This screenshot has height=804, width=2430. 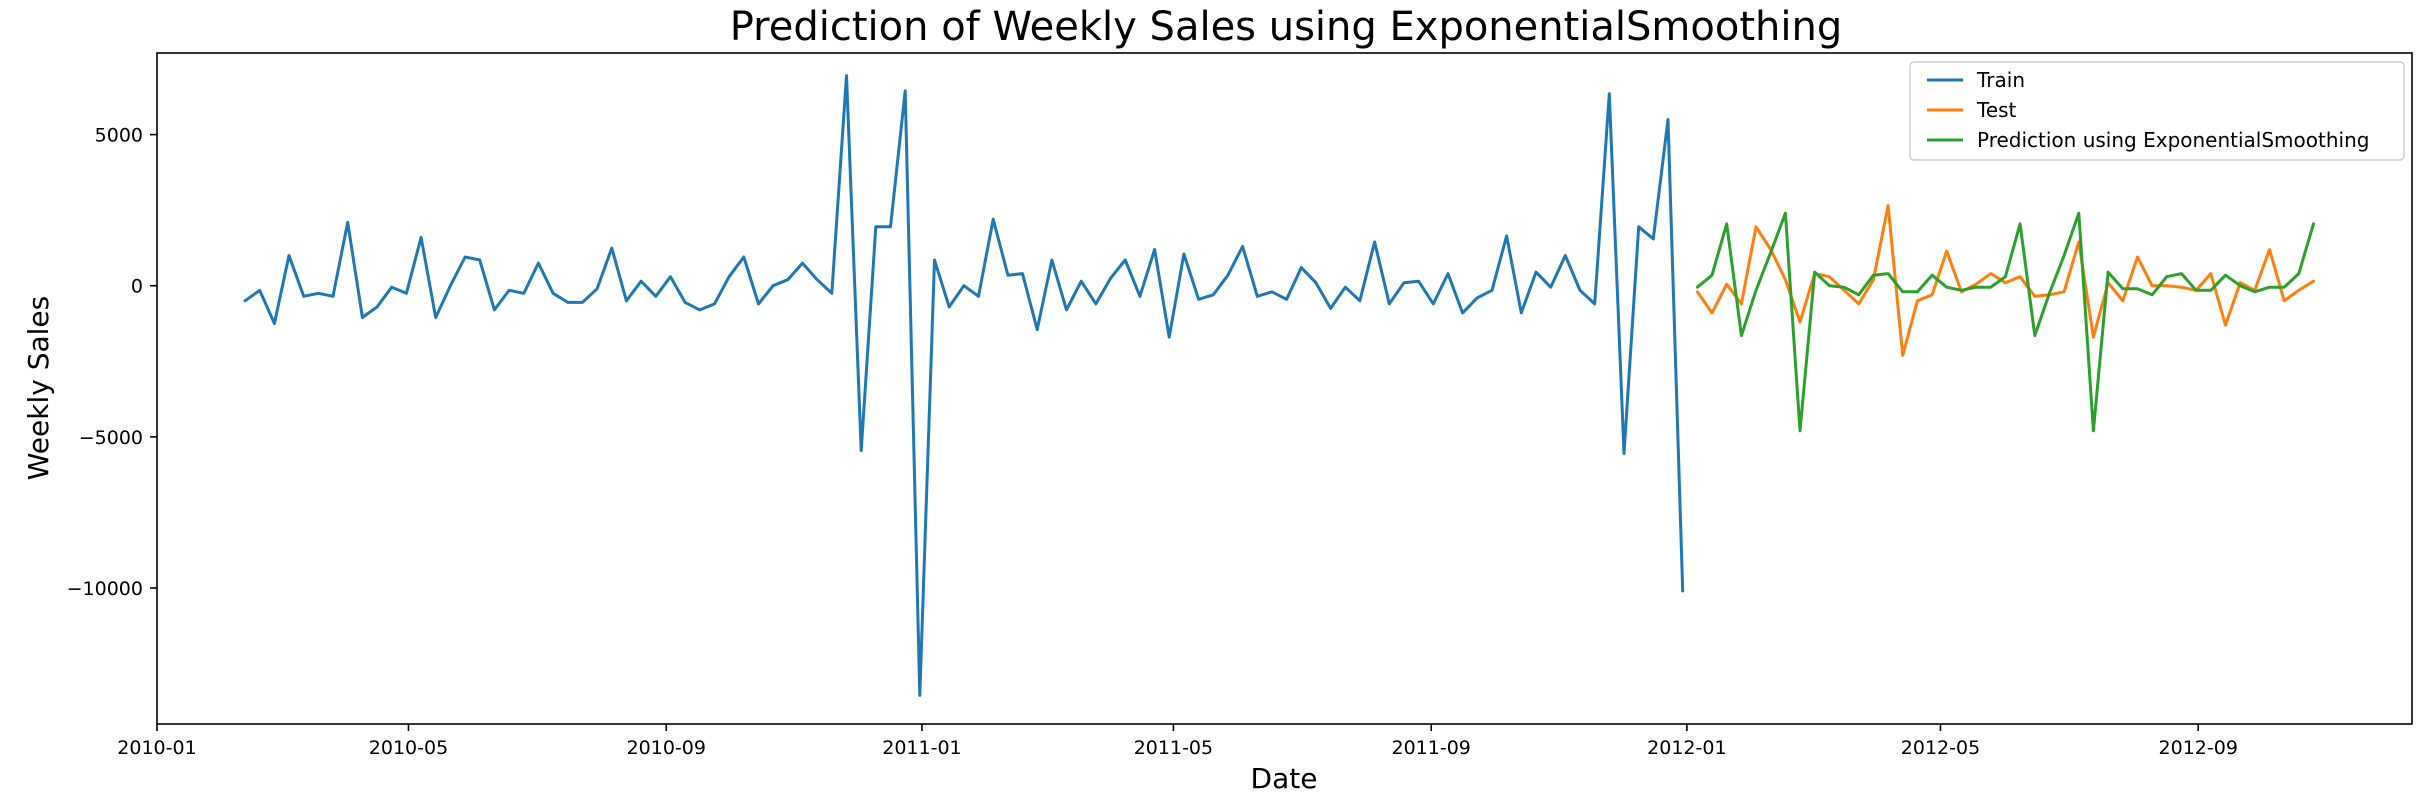 What do you see at coordinates (1173, 748) in the screenshot?
I see `x-tick-label: 2011-05` at bounding box center [1173, 748].